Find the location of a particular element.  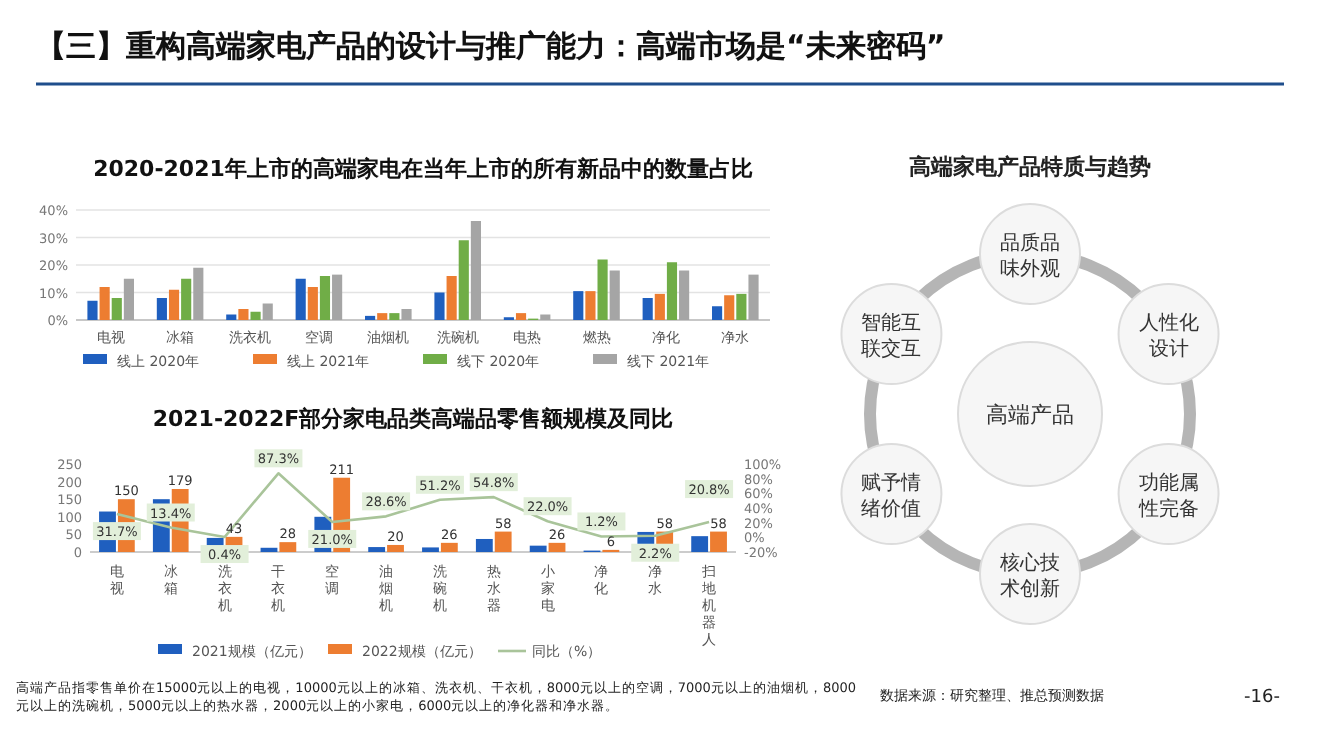

text: 品质品味外观 is located at coordinates (1030, 256).